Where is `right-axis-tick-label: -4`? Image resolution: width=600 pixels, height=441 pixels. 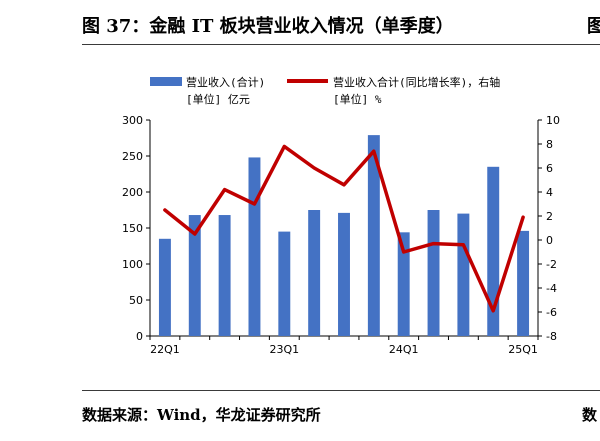 right-axis-tick-label: -4 is located at coordinates (551, 288).